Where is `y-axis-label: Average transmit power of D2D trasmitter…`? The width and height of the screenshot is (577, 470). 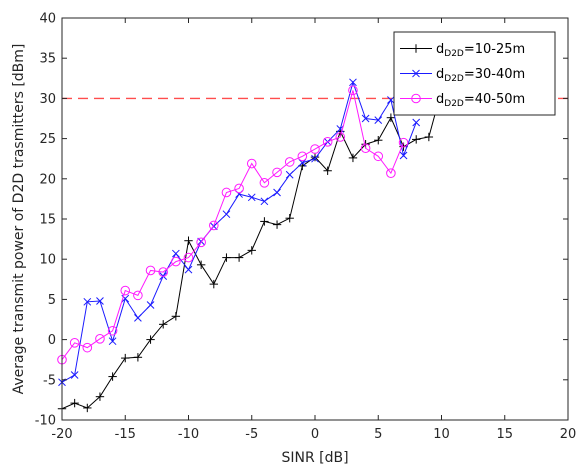 y-axis-label: Average transmit power of D2D trasmitter… is located at coordinates (19, 219).